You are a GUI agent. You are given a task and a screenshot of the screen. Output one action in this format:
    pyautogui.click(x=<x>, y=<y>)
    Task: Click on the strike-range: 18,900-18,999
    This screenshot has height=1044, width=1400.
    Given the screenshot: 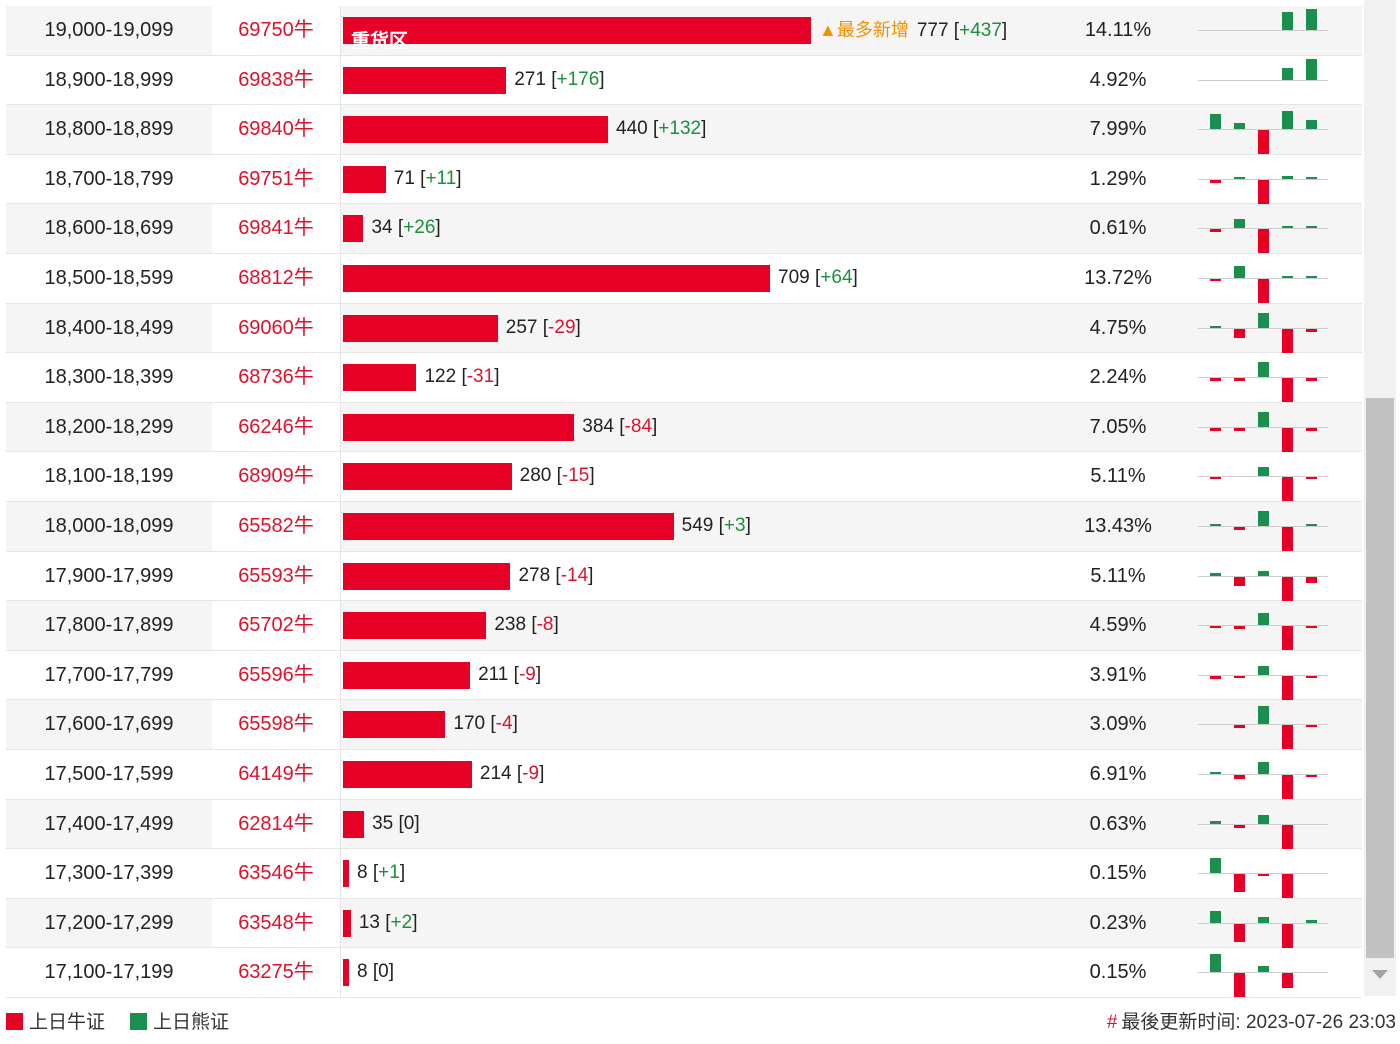 What is the action you would take?
    pyautogui.click(x=109, y=79)
    